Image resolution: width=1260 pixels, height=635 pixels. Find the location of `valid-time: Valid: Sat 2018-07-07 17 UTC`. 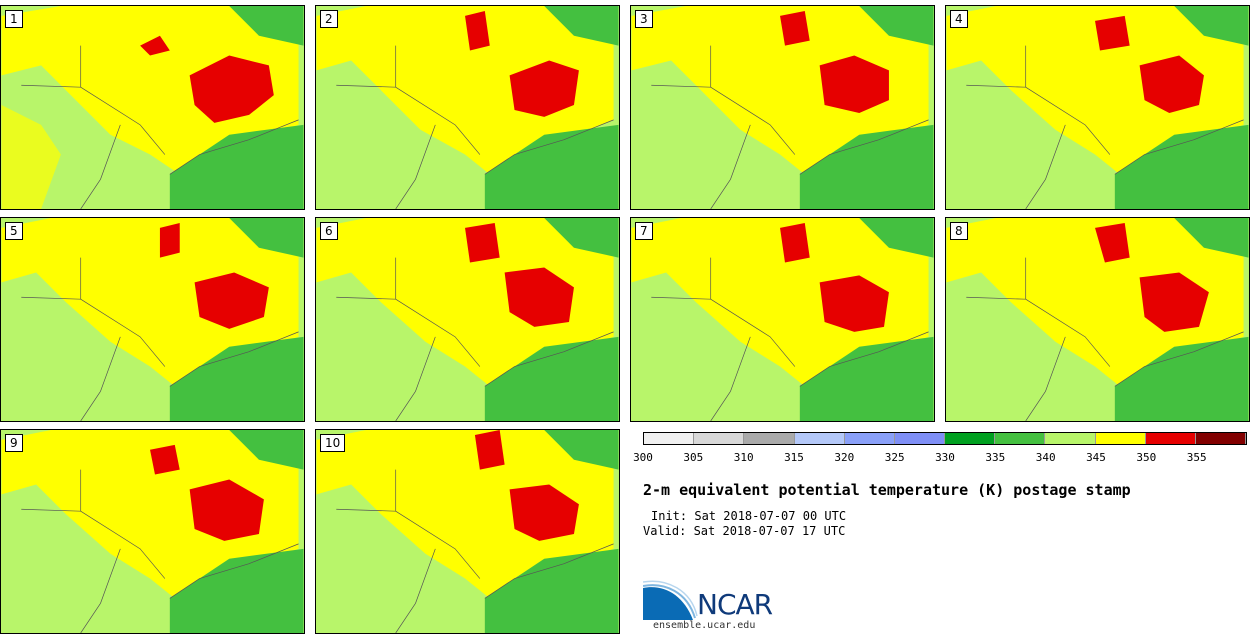

valid-time: Valid: Sat 2018-07-07 17 UTC is located at coordinates (744, 531).